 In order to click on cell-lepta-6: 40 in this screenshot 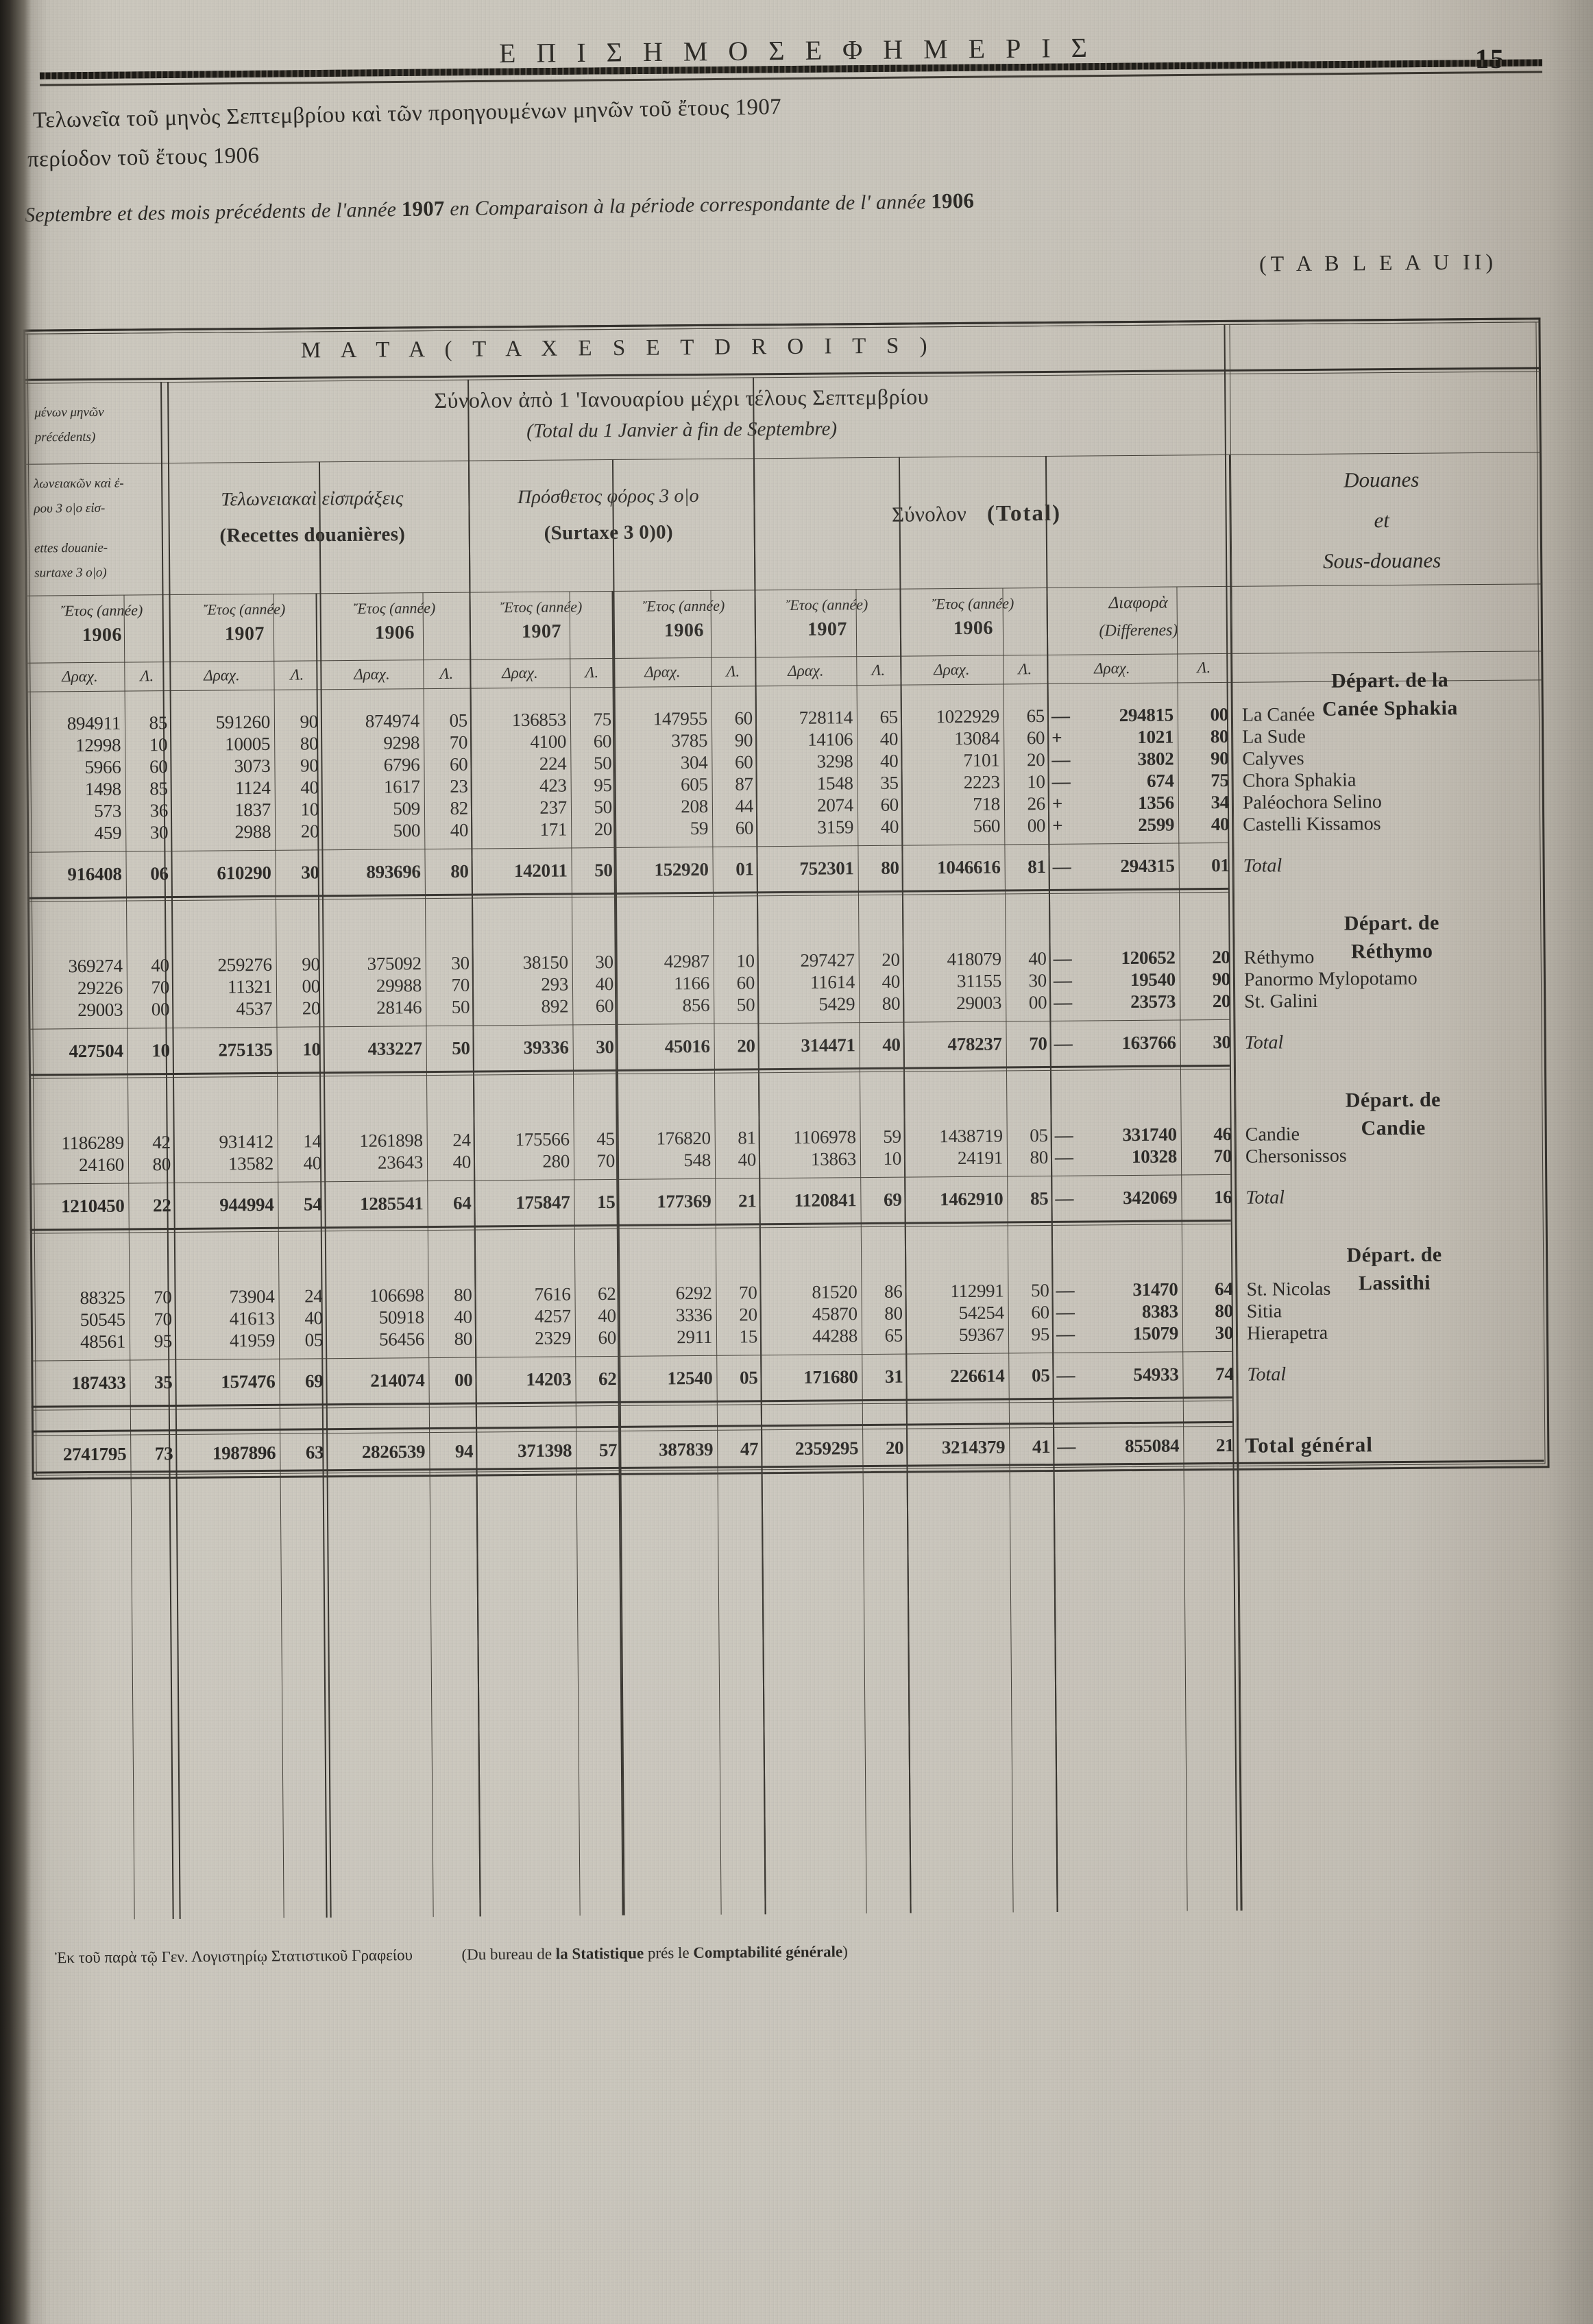, I will do `click(1037, 958)`.